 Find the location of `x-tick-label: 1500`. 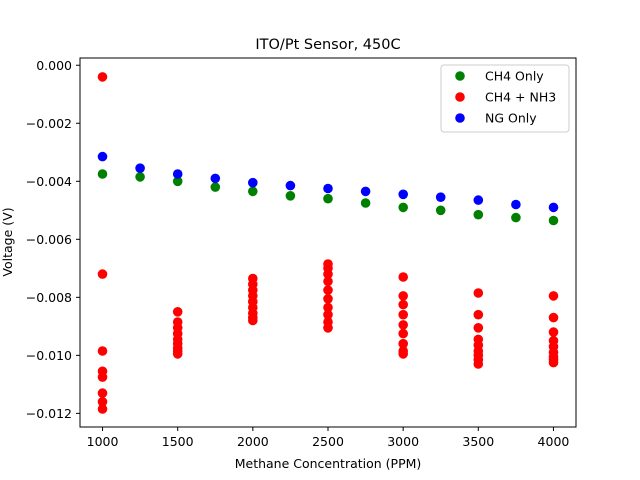

x-tick-label: 1500 is located at coordinates (178, 441).